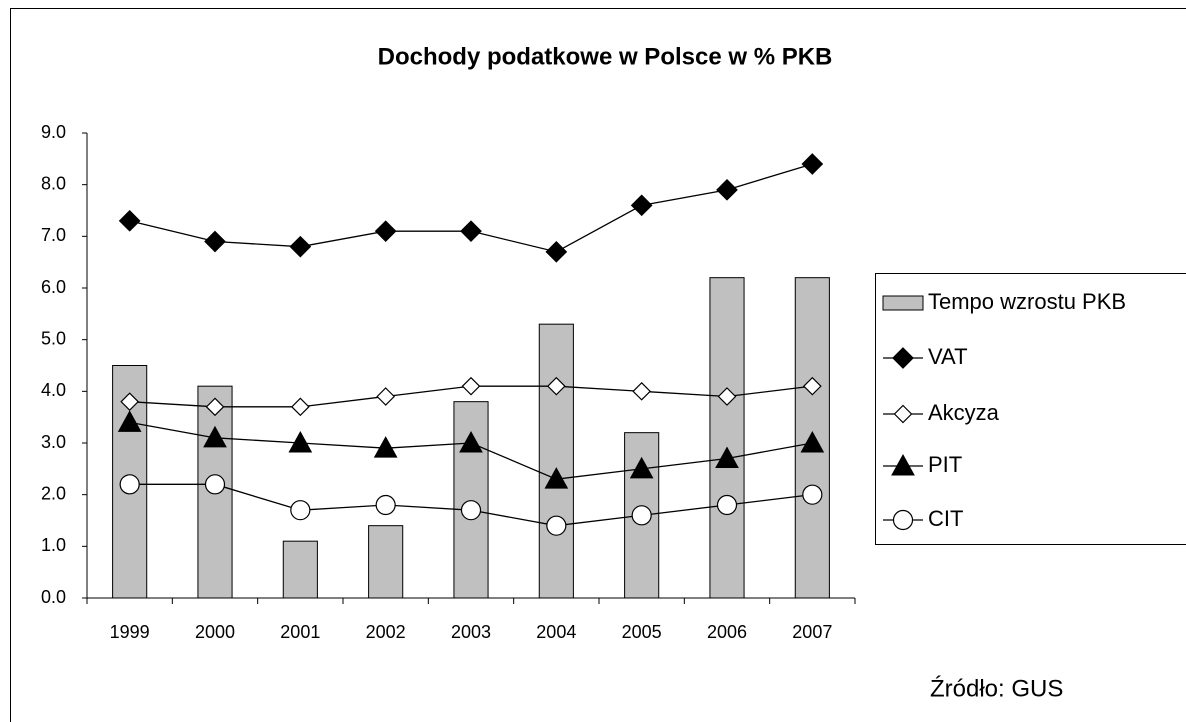  What do you see at coordinates (605, 56) in the screenshot?
I see `chart-title: Dochody podatkowe w Polsce w % PKB` at bounding box center [605, 56].